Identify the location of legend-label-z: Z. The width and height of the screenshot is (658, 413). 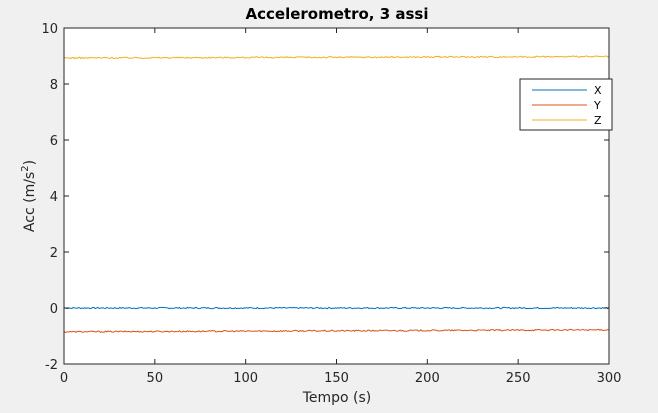
(598, 120).